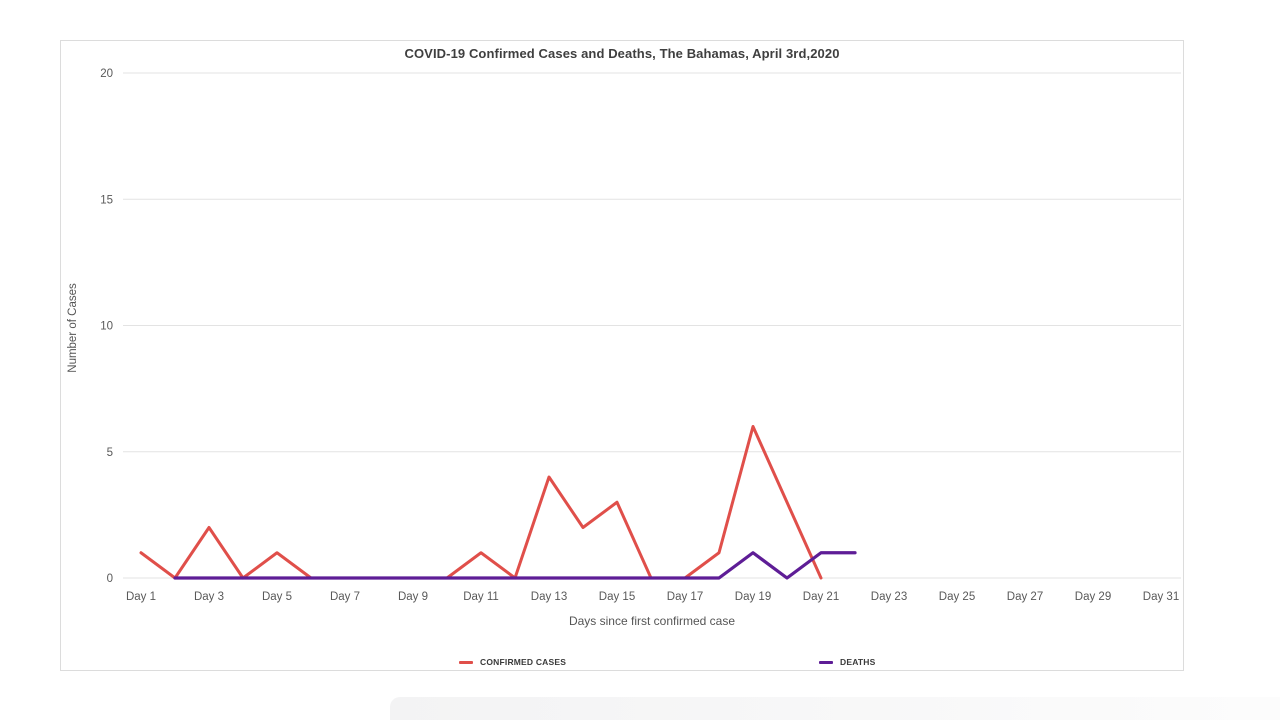 The width and height of the screenshot is (1280, 720). Describe the element at coordinates (652, 621) in the screenshot. I see `x-axis-title: Days since first confirmed case` at that location.